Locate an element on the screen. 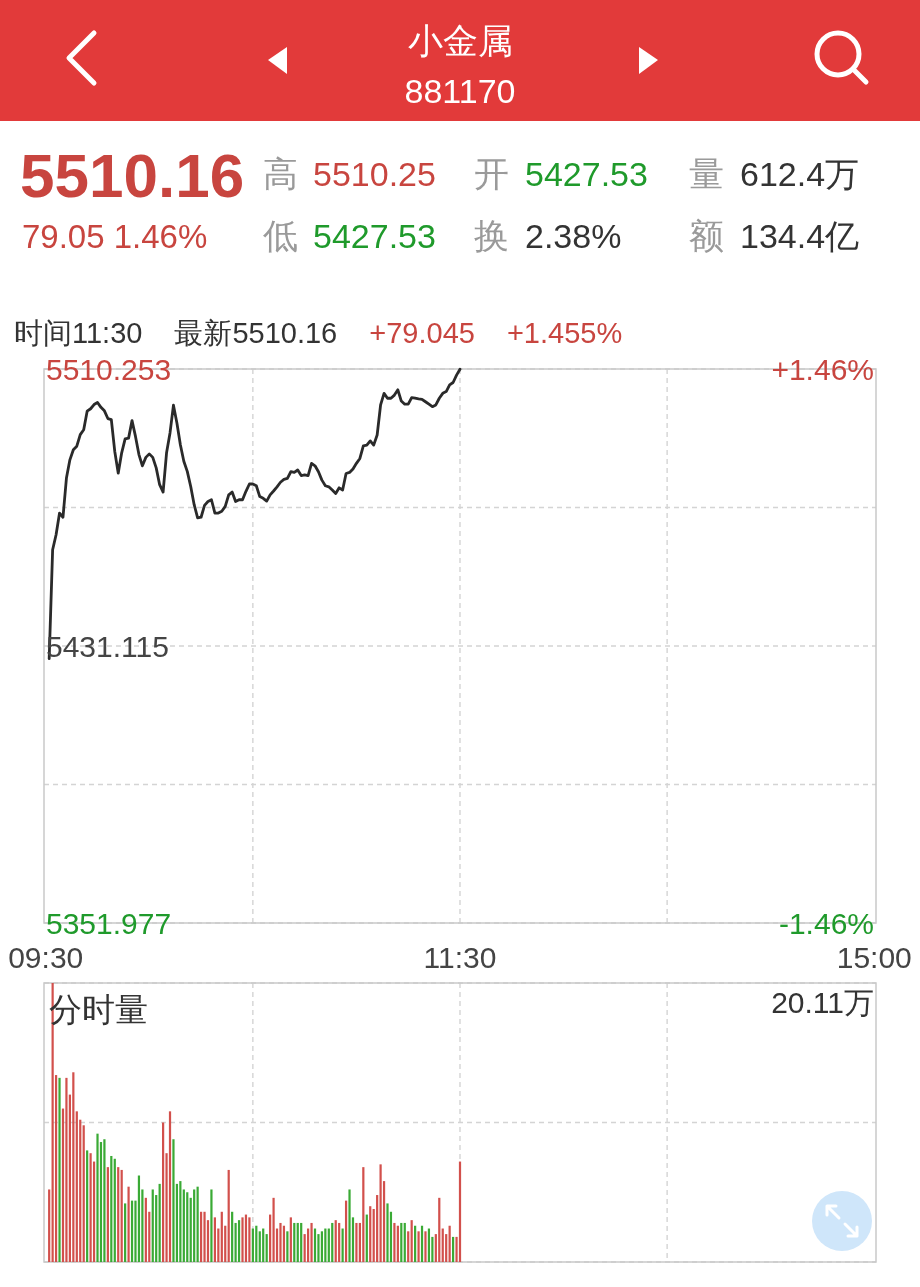  text: 881170 is located at coordinates (460, 91).